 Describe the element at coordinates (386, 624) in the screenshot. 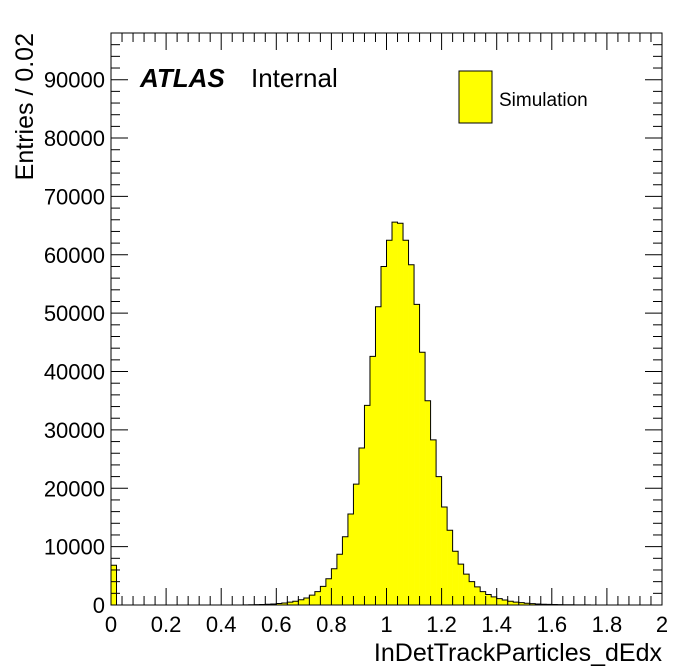

I see `x-tick-label: 1` at that location.